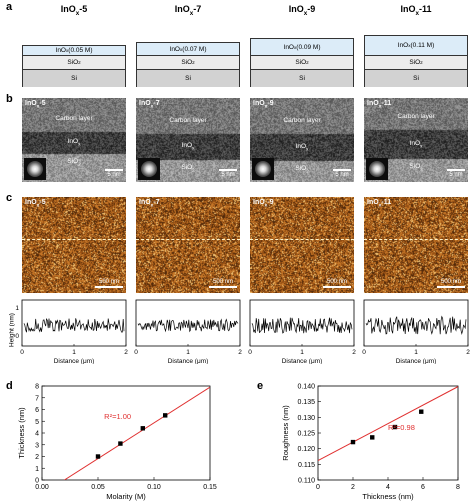 This screenshot has height=503, width=474. Describe the element at coordinates (37, 445) in the screenshot. I see `y-tick-label: 3` at that location.